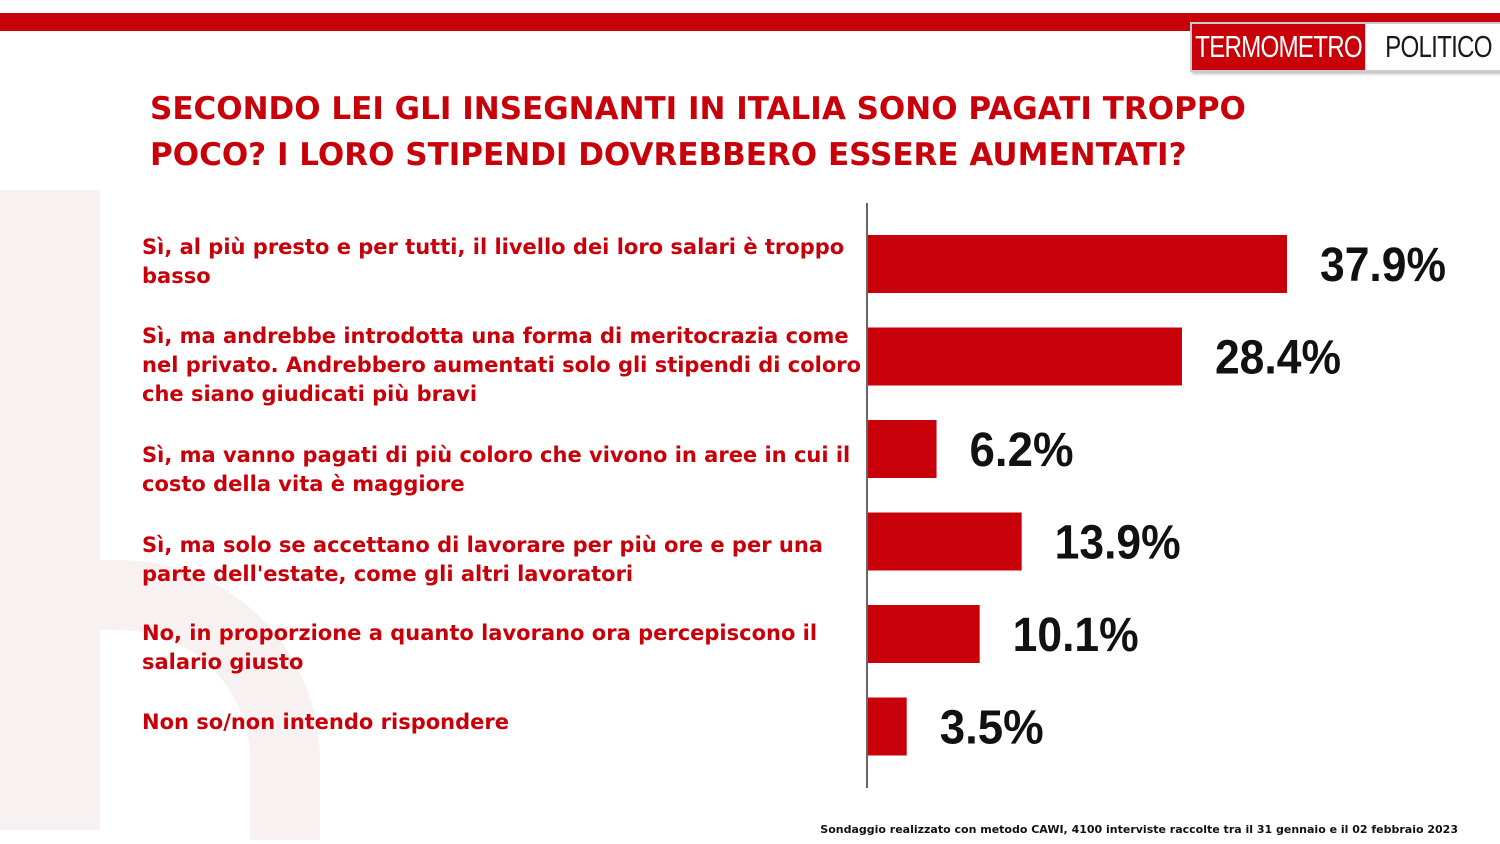  What do you see at coordinates (1279, 47) in the screenshot?
I see `logo-left-text: TERMOMETRO` at bounding box center [1279, 47].